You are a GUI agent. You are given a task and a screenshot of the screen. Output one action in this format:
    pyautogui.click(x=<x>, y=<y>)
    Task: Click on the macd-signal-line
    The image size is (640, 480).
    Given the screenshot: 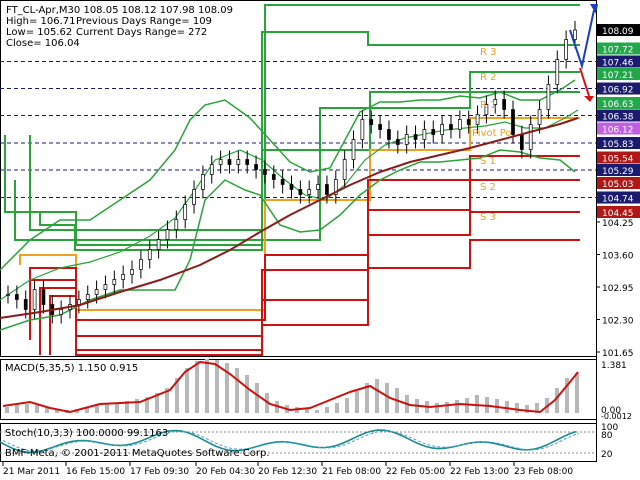 What is the action you would take?
    pyautogui.click(x=290, y=387)
    